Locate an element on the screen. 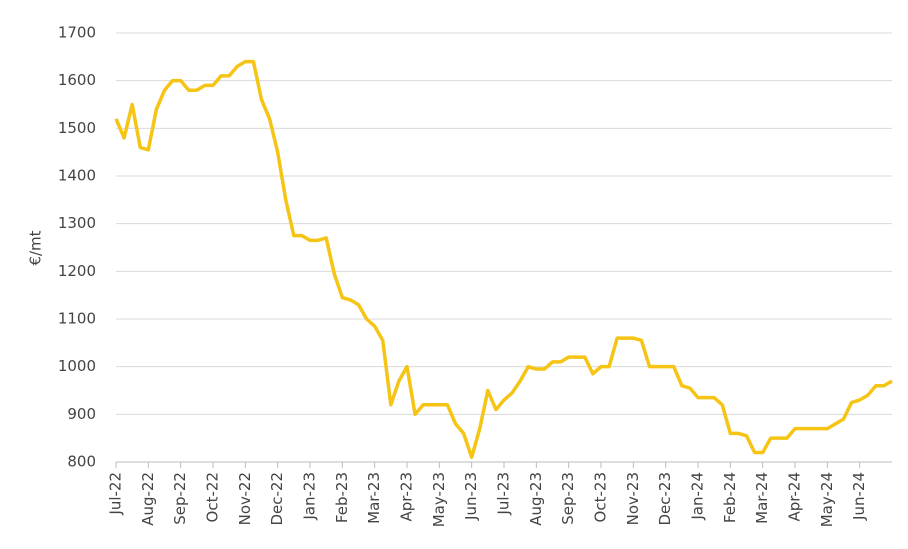  x-tick-label: Jun-24 is located at coordinates (859, 496).